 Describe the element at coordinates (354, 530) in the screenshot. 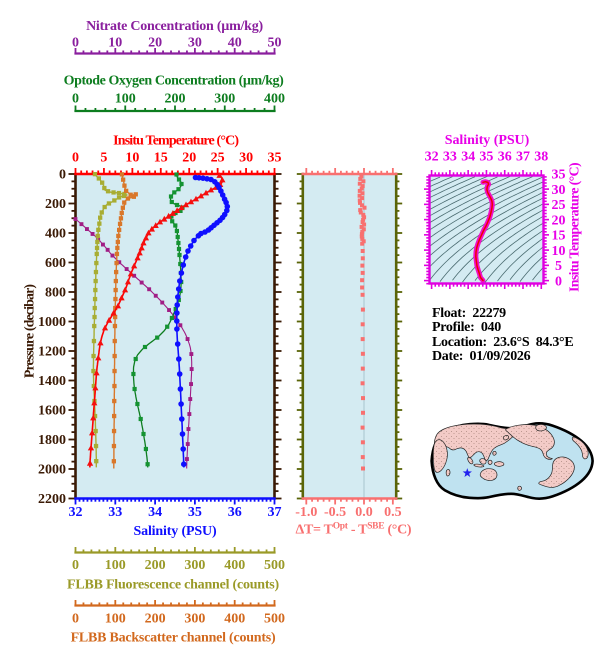

I see `svg-text: ΔT= TOpt - TSBE (°C)` at that location.